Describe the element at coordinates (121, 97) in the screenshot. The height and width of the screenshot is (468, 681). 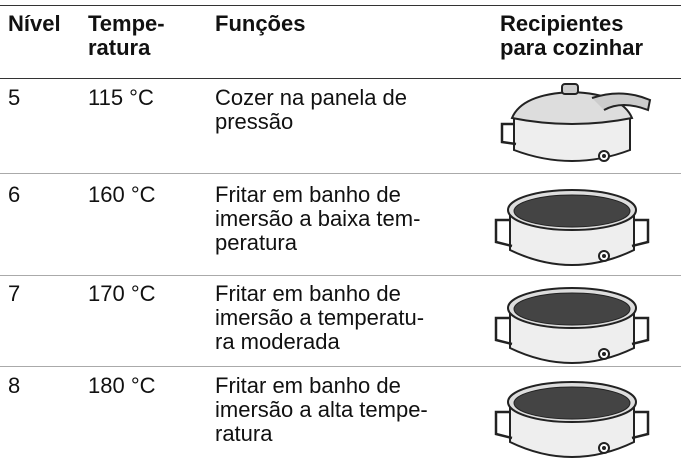
I see `temperature: 115 °C` at that location.